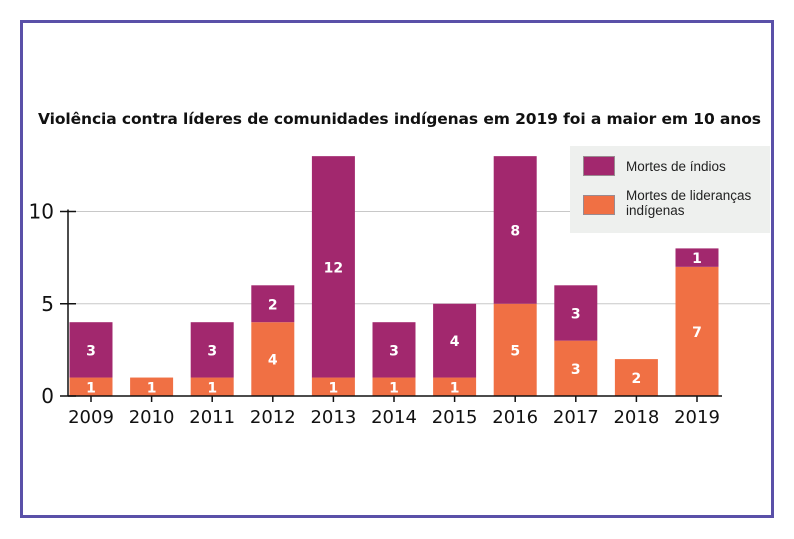  I want to click on x-tick-label: 2015, so click(455, 417).